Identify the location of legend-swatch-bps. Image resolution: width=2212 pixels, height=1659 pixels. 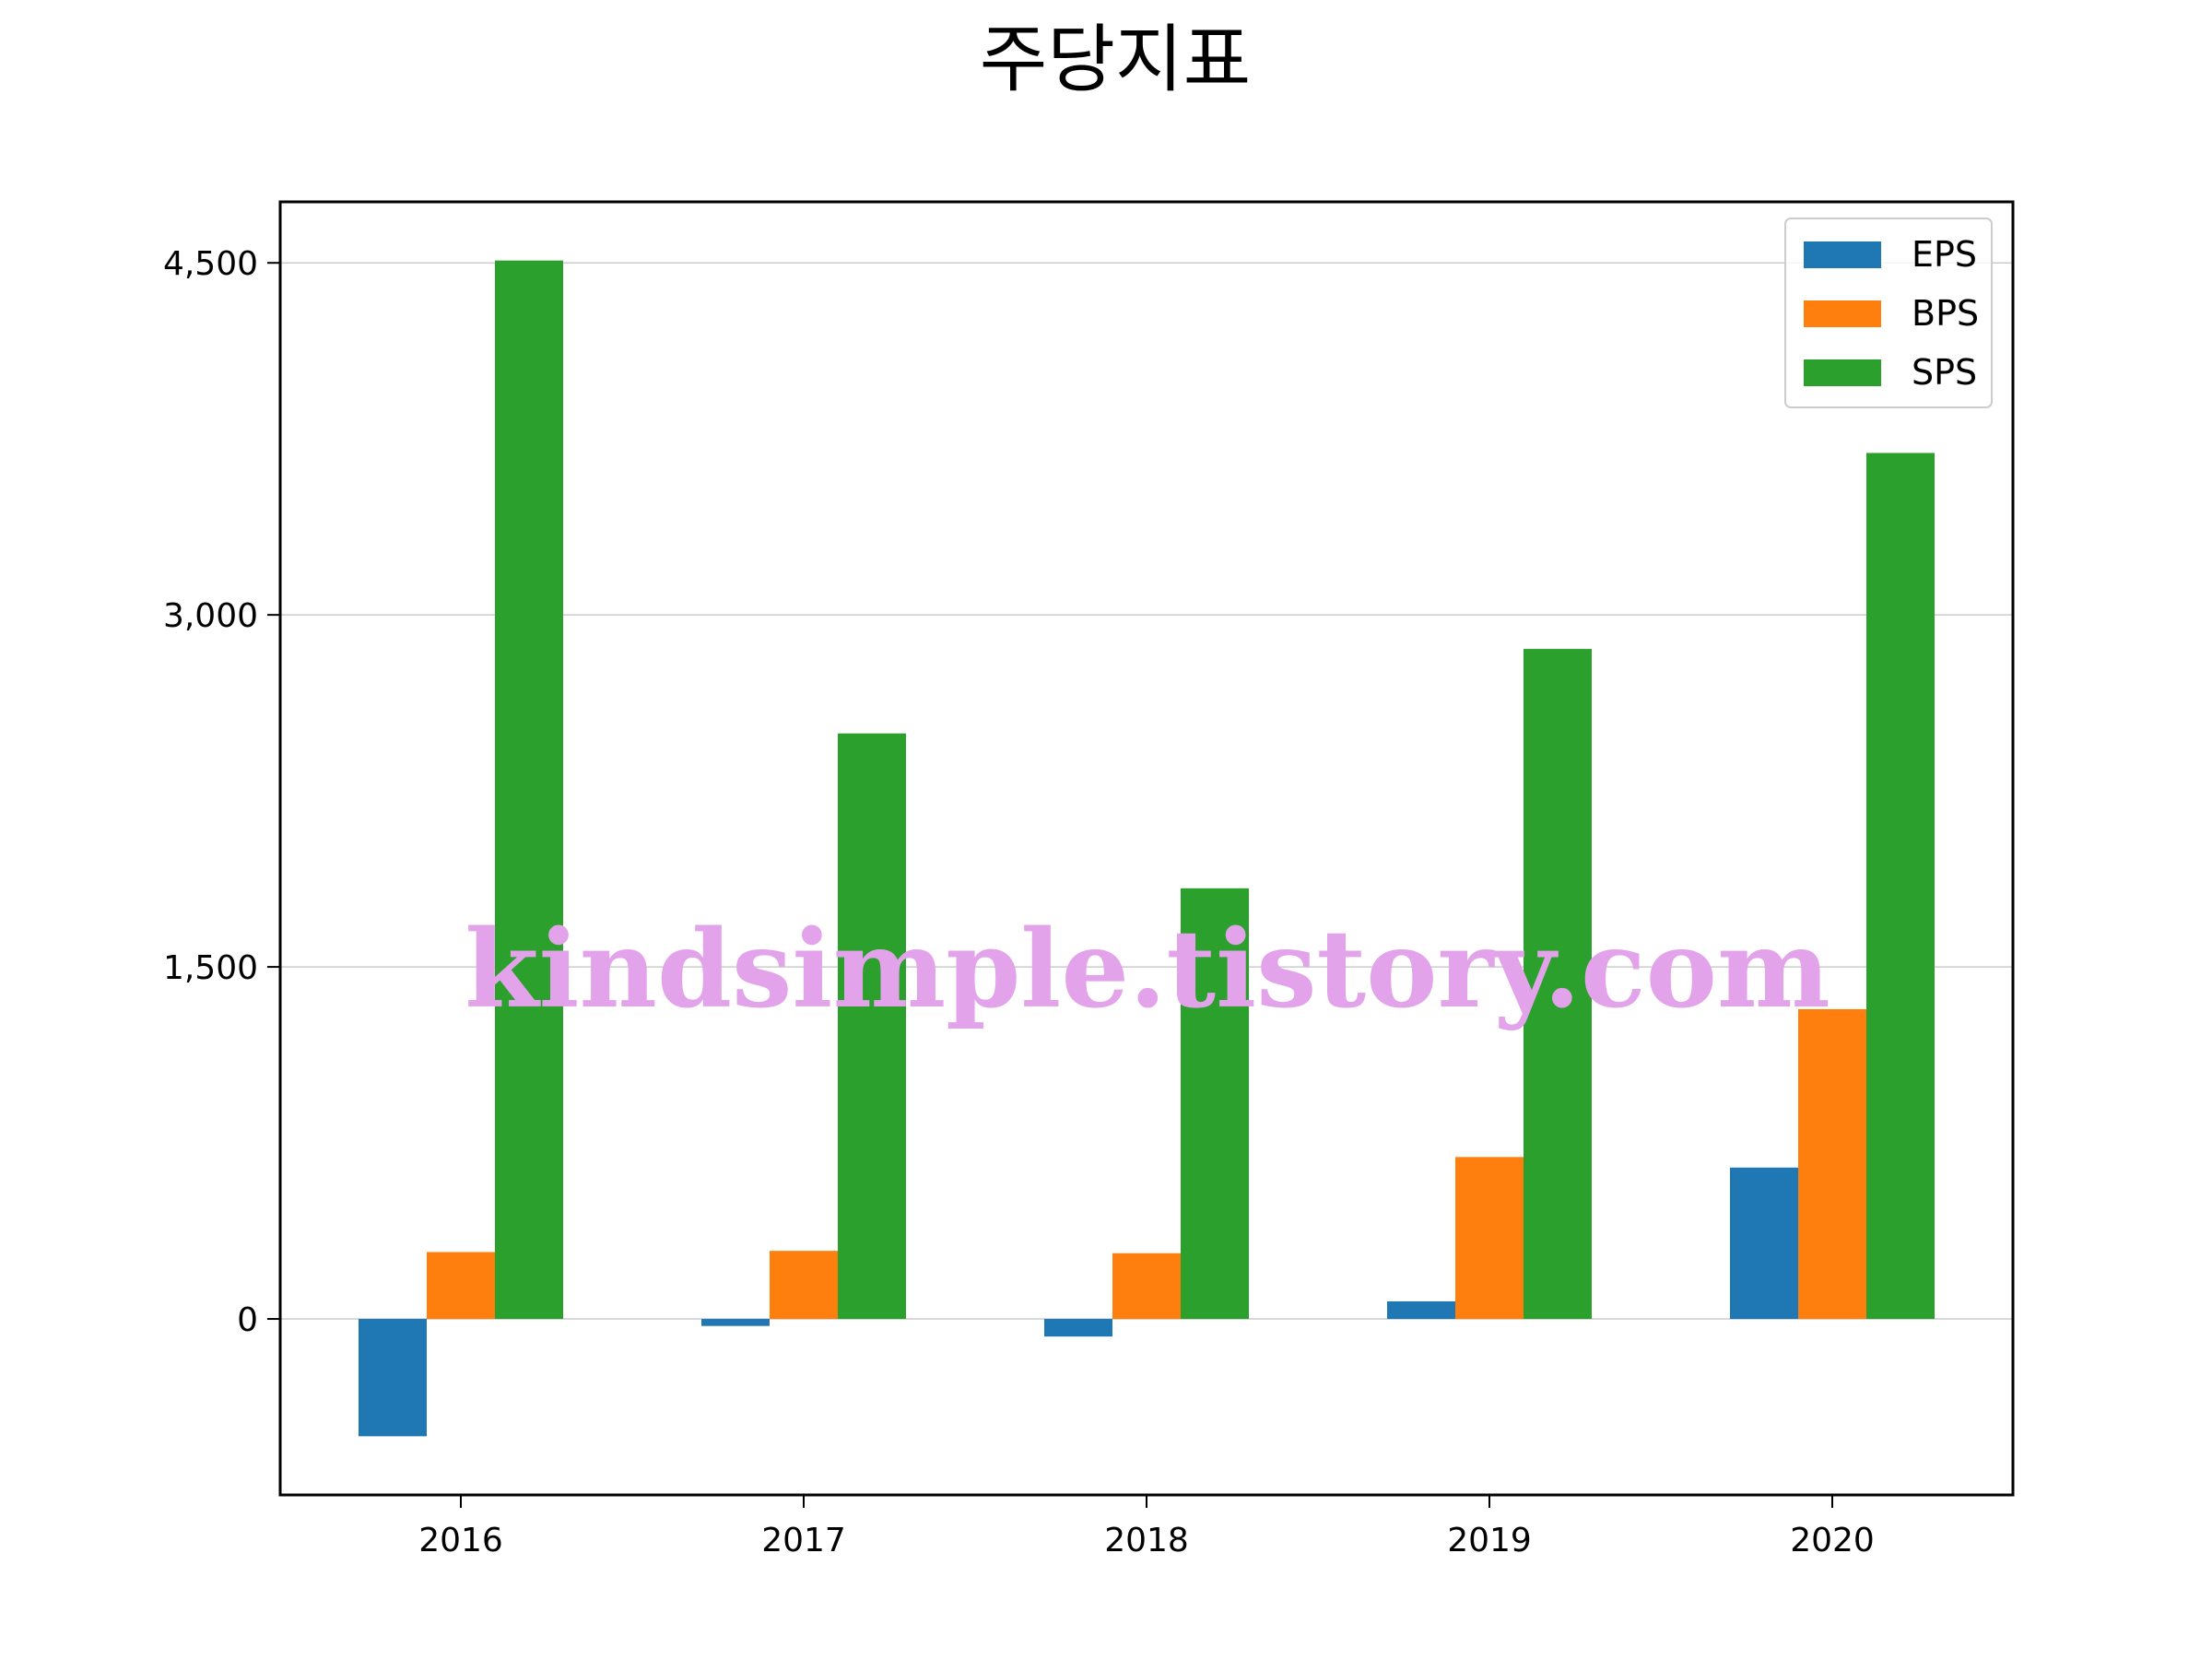
(1842, 313).